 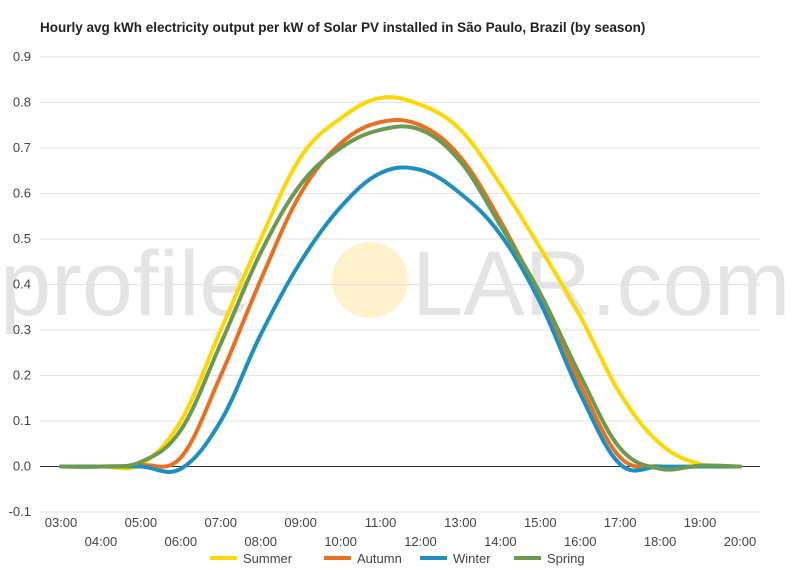 I want to click on y-tick-label: 0.7, so click(x=22, y=147).